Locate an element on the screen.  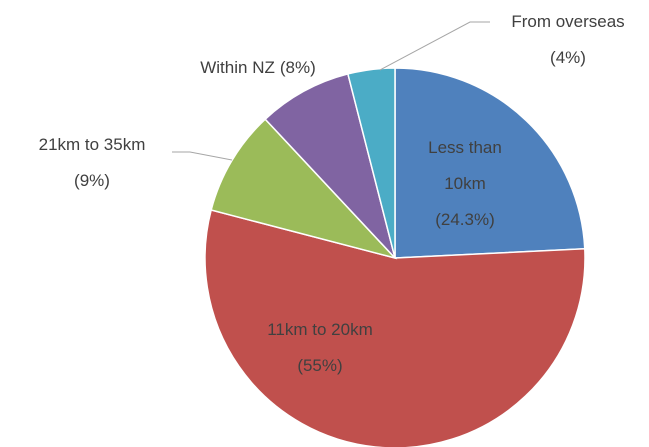
category-label: Less than 10km is located at coordinates (465, 165).